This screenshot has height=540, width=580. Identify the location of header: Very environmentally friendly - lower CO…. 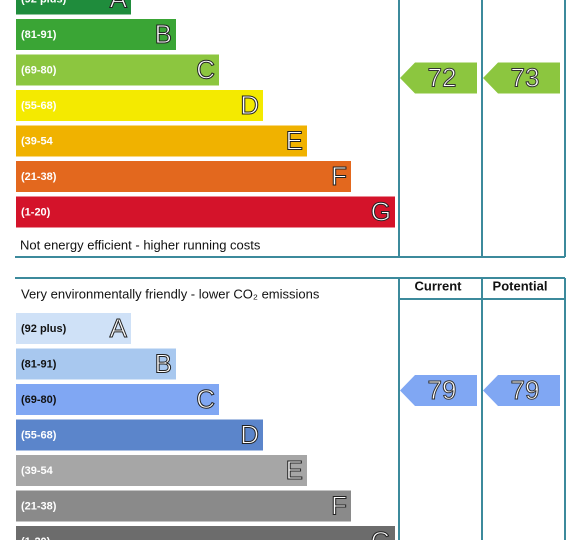
(170, 293).